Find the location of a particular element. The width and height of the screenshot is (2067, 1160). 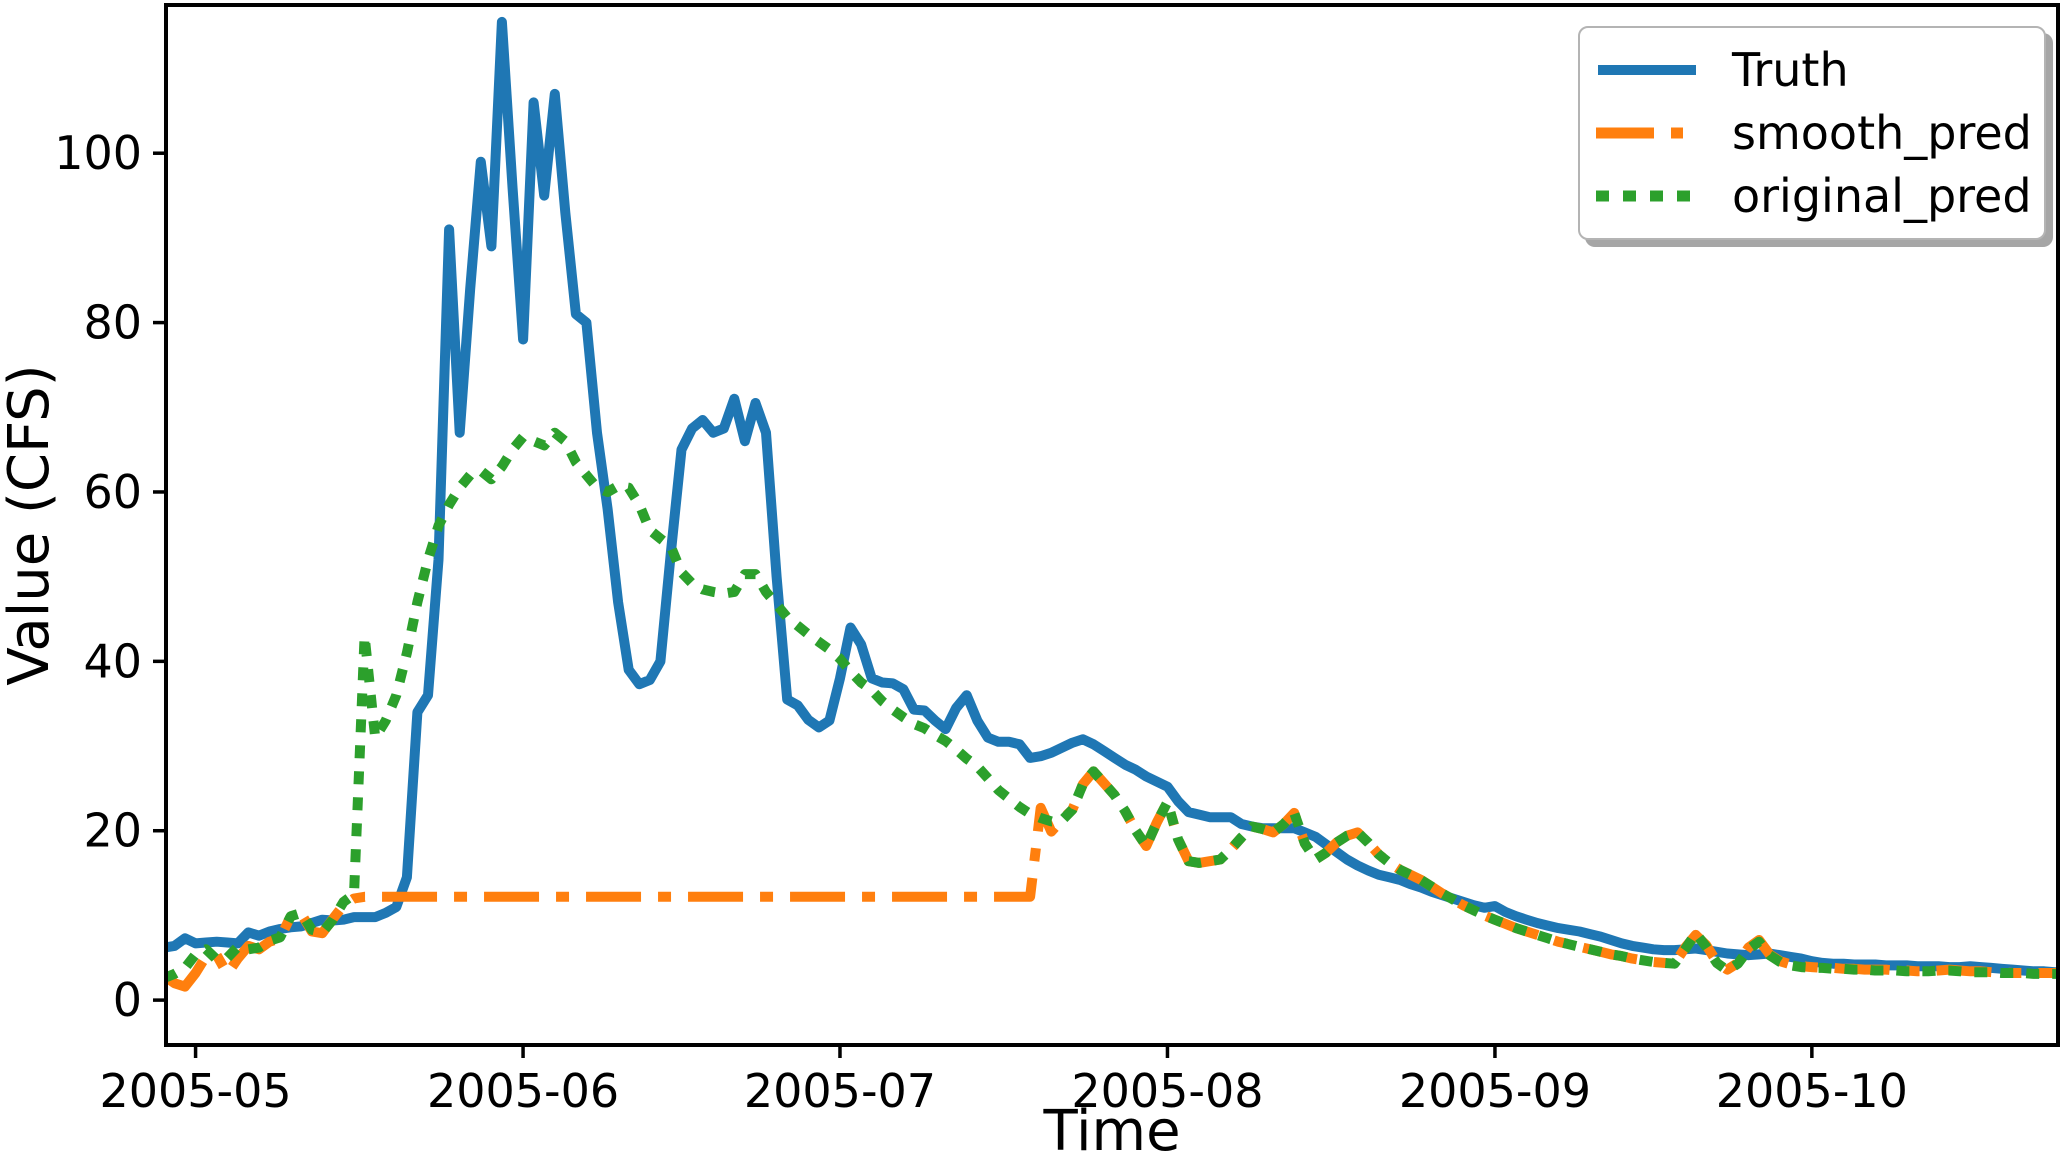

tick-label: 2005-10 is located at coordinates (1812, 1091).